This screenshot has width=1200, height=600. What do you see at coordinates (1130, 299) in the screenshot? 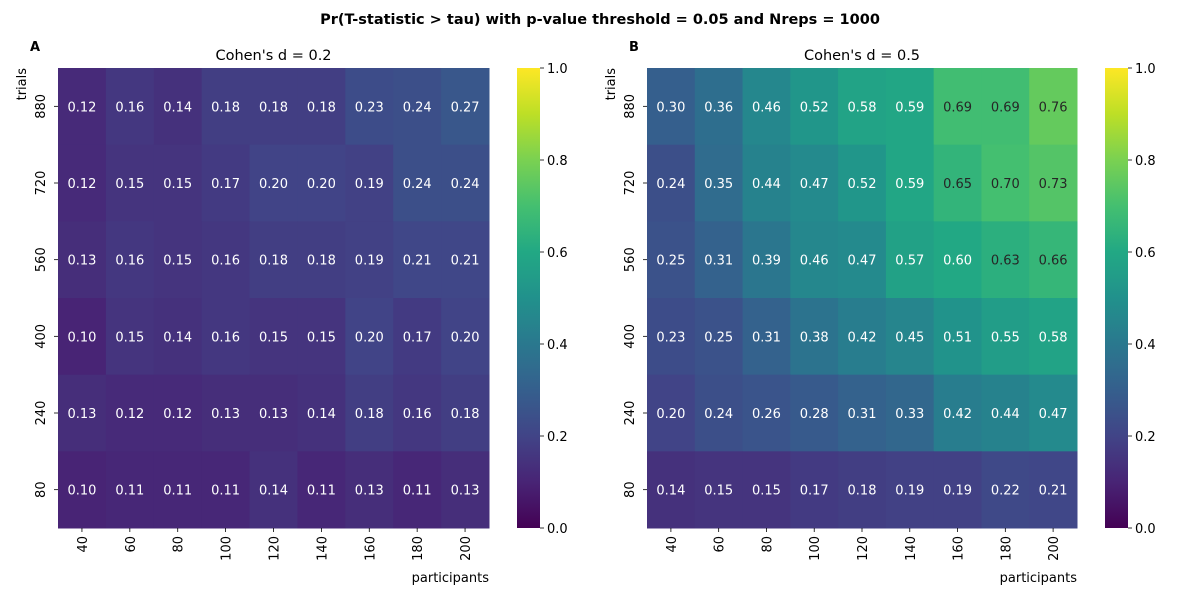
I see `colorbar: 0.0 0.2 0.4 0.6 0.8 1.0` at bounding box center [1130, 299].